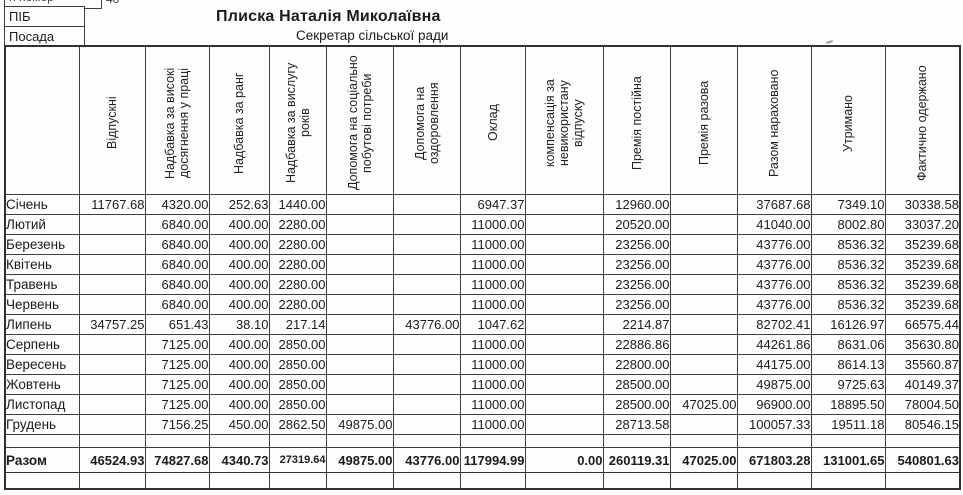  I want to click on value-cell: 30338.58, so click(922, 204).